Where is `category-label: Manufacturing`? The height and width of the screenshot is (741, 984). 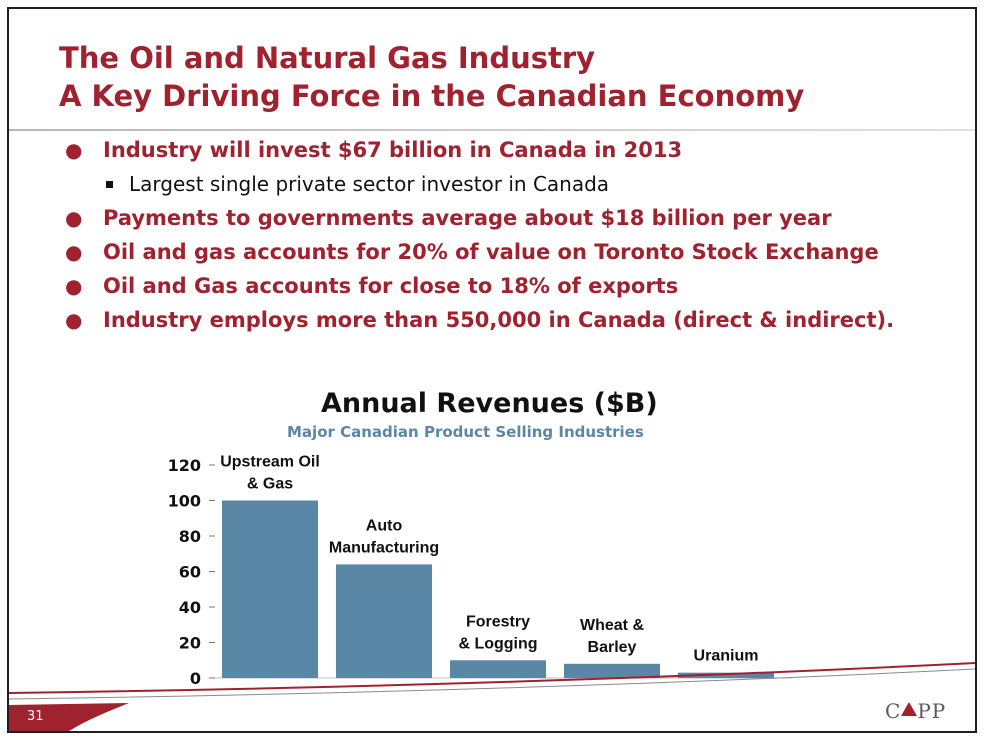 category-label: Manufacturing is located at coordinates (384, 547).